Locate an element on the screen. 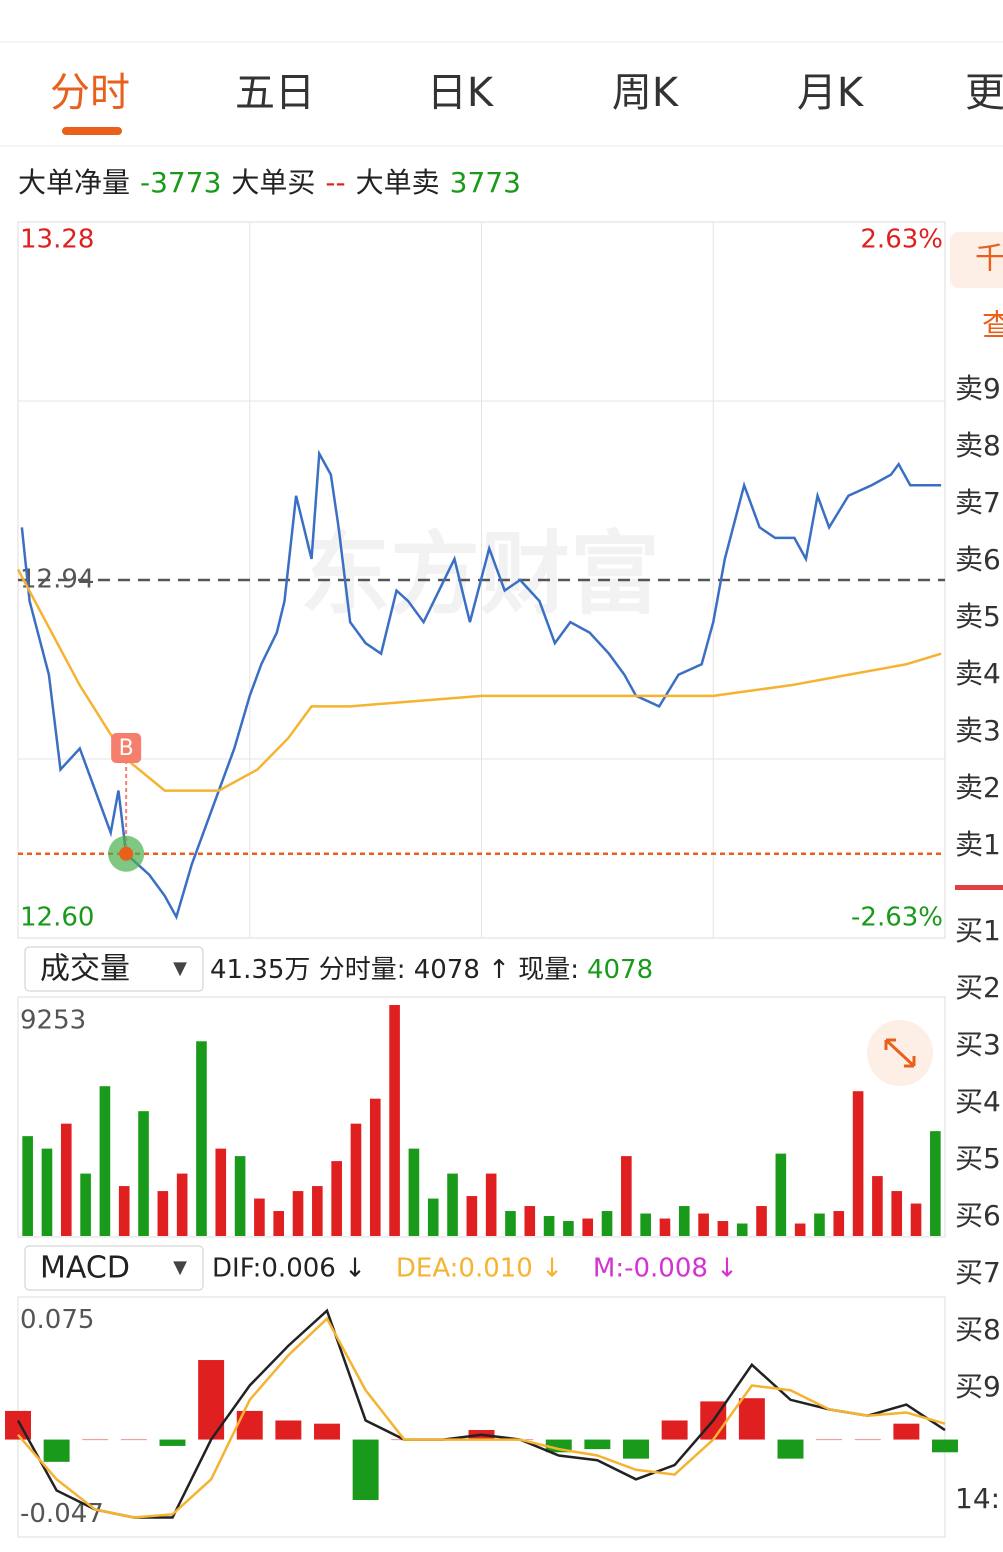 The height and width of the screenshot is (1552, 1003). big-order-net-label: 大单净量 is located at coordinates (74, 182).